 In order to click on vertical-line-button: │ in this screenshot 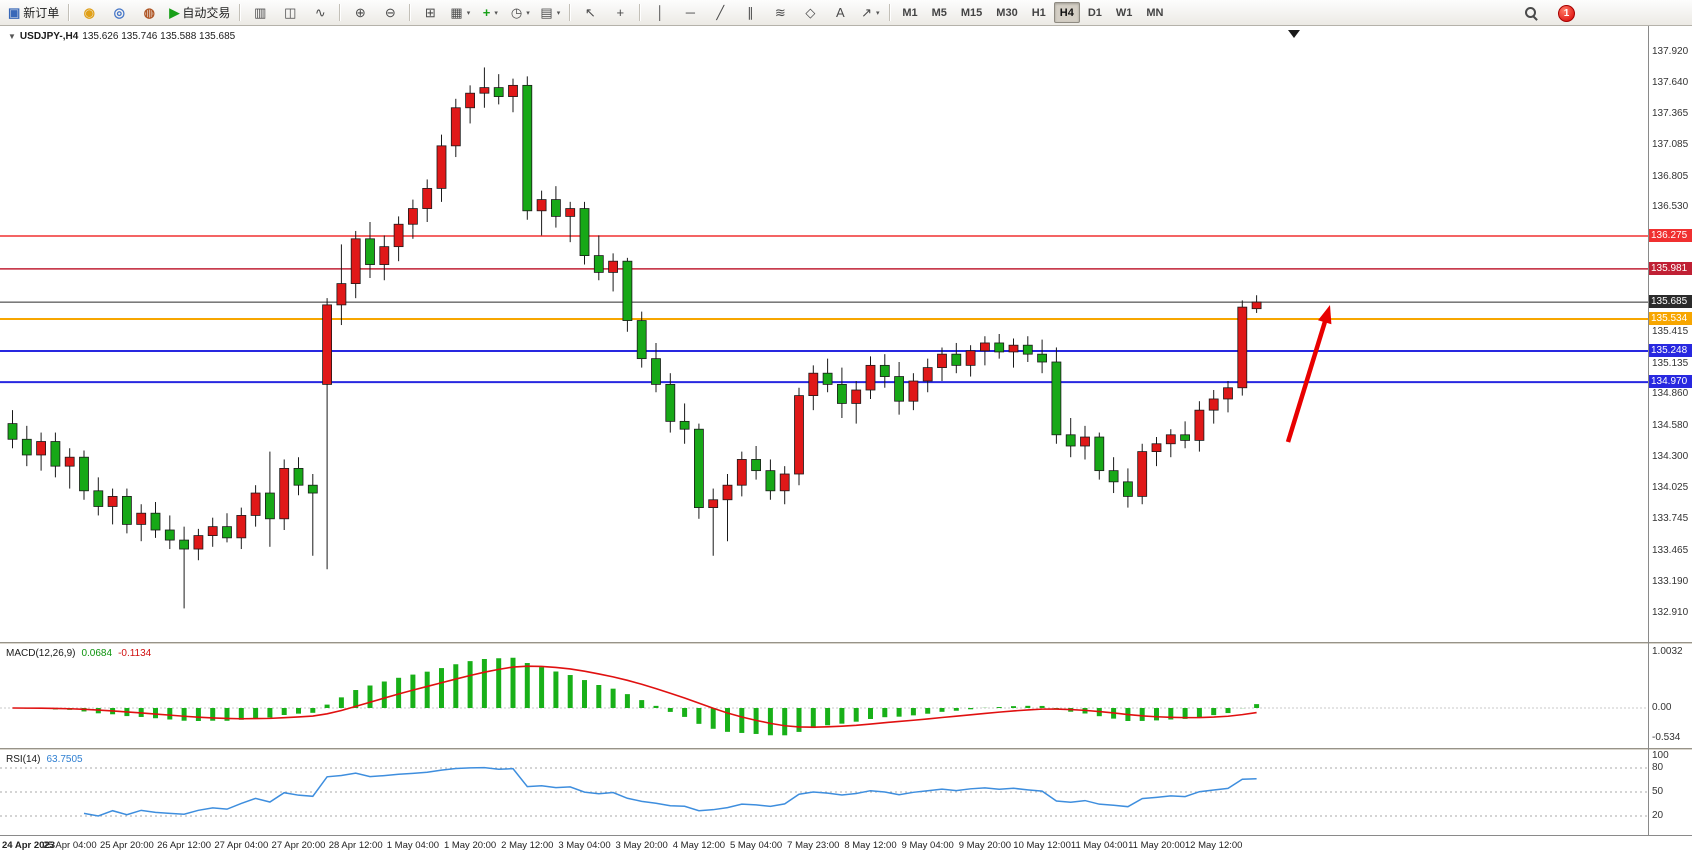, I will do `click(660, 13)`.